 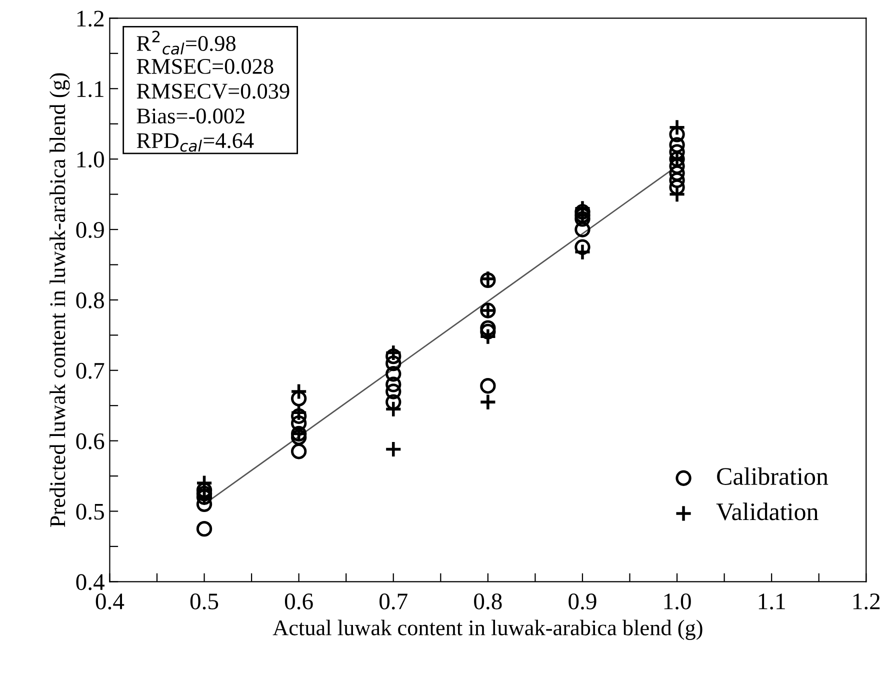 What do you see at coordinates (866, 602) in the screenshot?
I see `x-tick-label: 1.2` at bounding box center [866, 602].